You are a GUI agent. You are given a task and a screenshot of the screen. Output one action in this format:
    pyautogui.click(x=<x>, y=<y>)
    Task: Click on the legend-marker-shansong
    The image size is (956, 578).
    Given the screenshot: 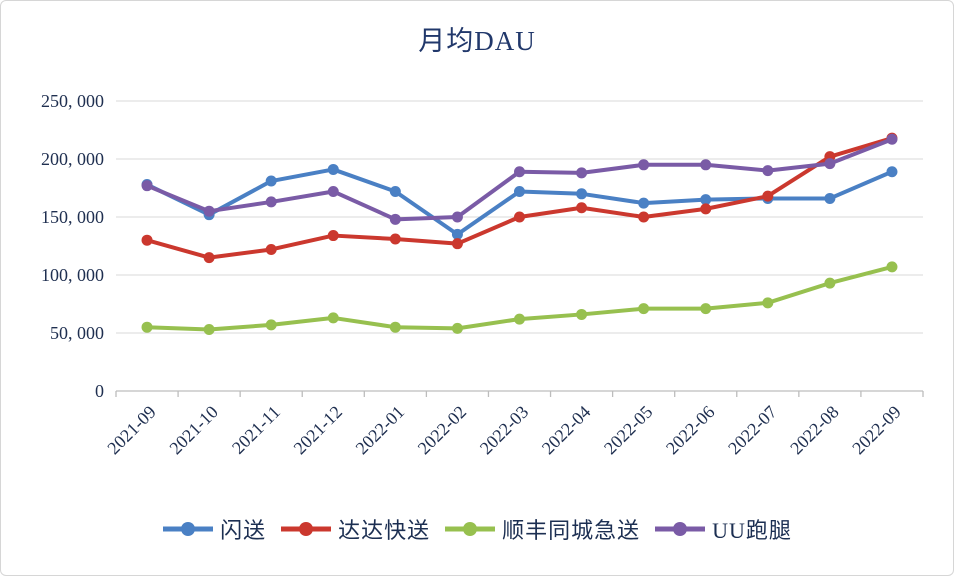 What is the action you would take?
    pyautogui.click(x=188, y=529)
    